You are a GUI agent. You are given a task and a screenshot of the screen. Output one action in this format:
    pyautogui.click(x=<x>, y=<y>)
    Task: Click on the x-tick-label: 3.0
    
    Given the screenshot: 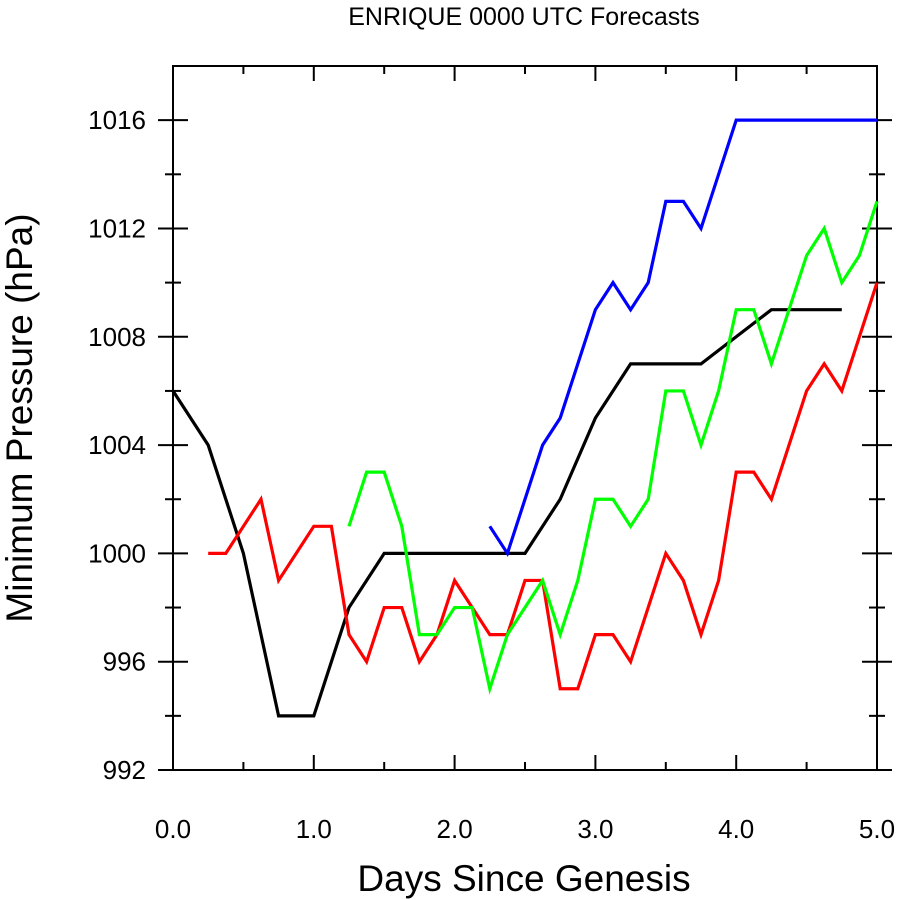 What is the action you would take?
    pyautogui.click(x=595, y=829)
    